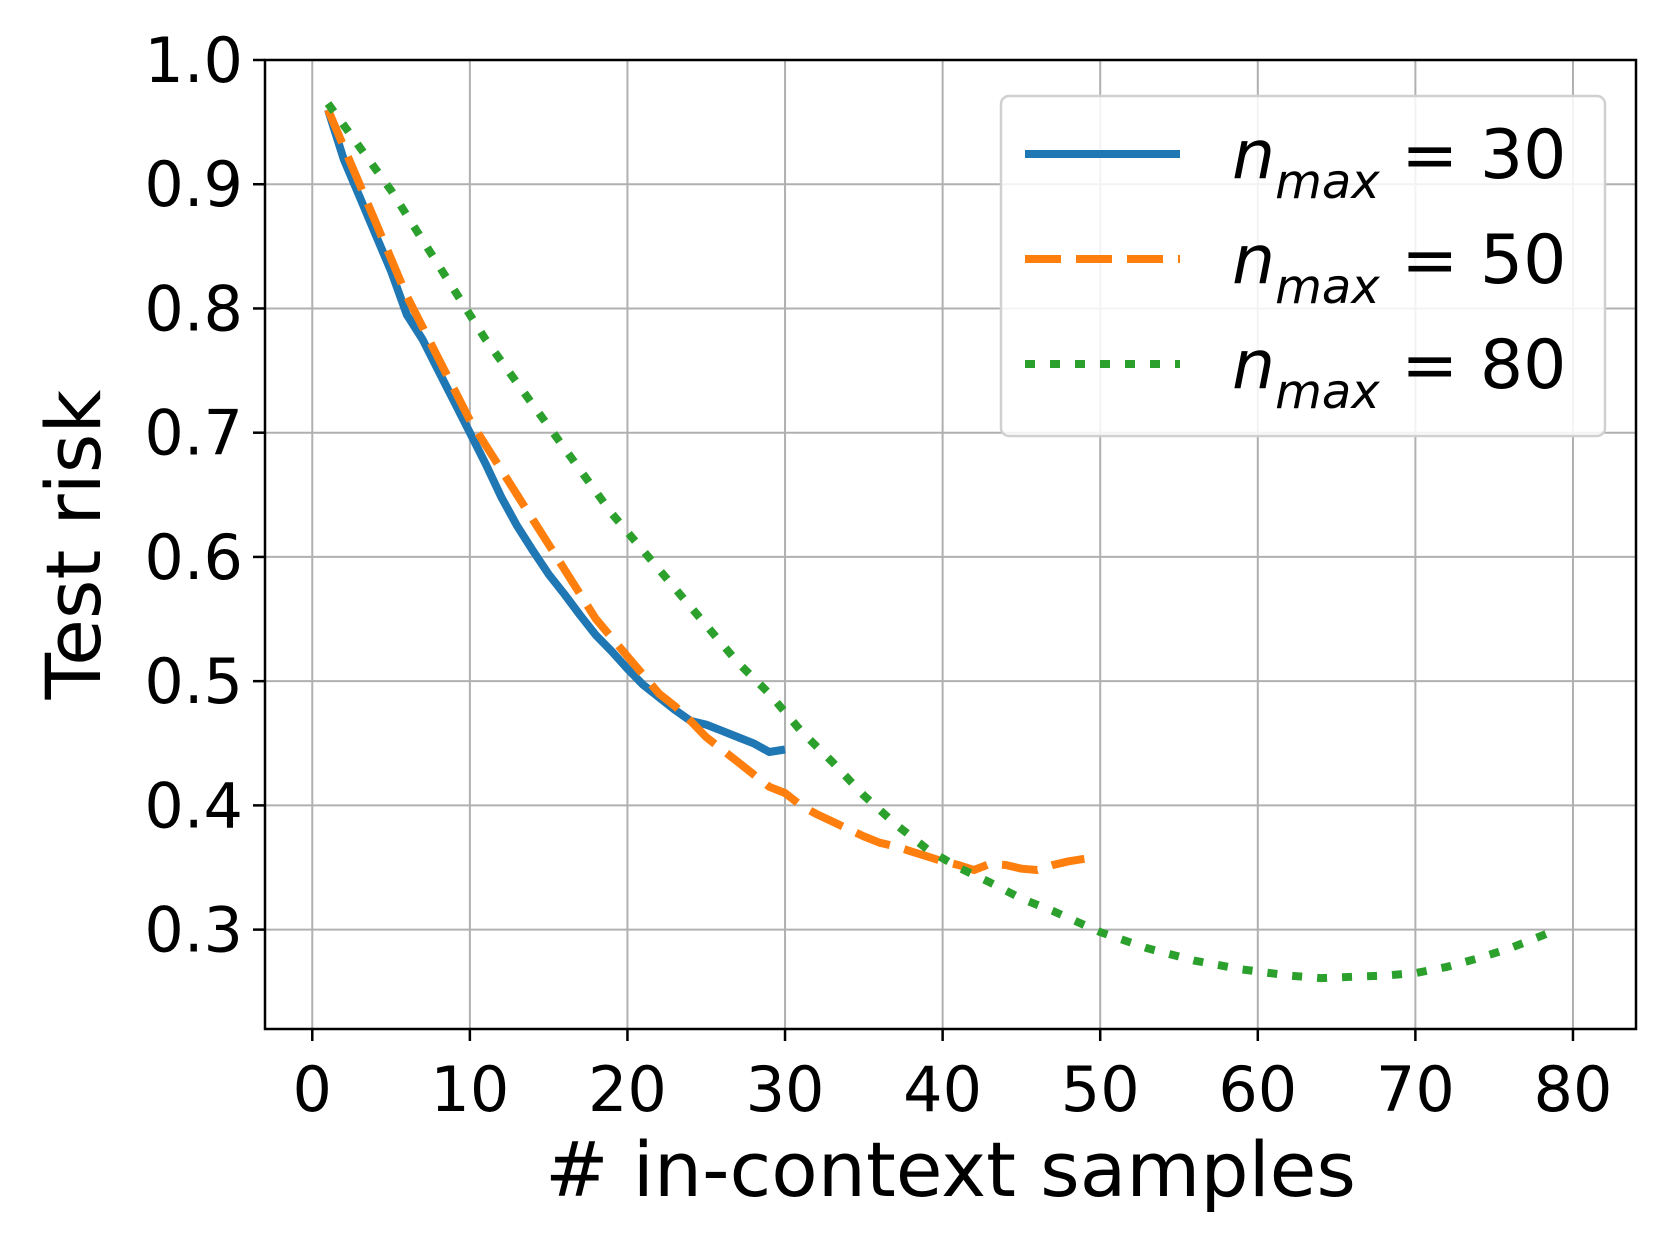 The height and width of the screenshot is (1246, 1661). What do you see at coordinates (193, 60) in the screenshot?
I see `y-tick-label: 1.0` at bounding box center [193, 60].